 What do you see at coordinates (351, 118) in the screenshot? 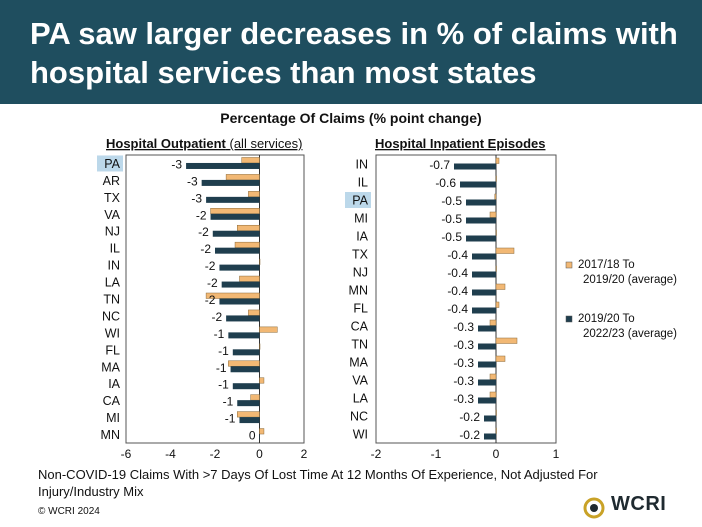
I see `chart-subtitle: Percentage Of Claims (% point change)` at bounding box center [351, 118].